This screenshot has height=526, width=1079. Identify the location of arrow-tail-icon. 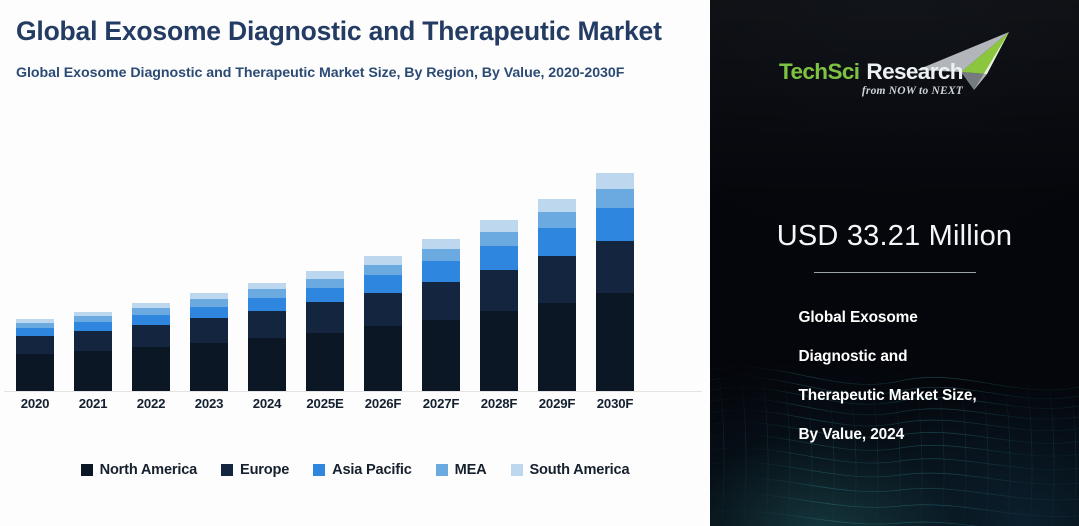
(962, 52).